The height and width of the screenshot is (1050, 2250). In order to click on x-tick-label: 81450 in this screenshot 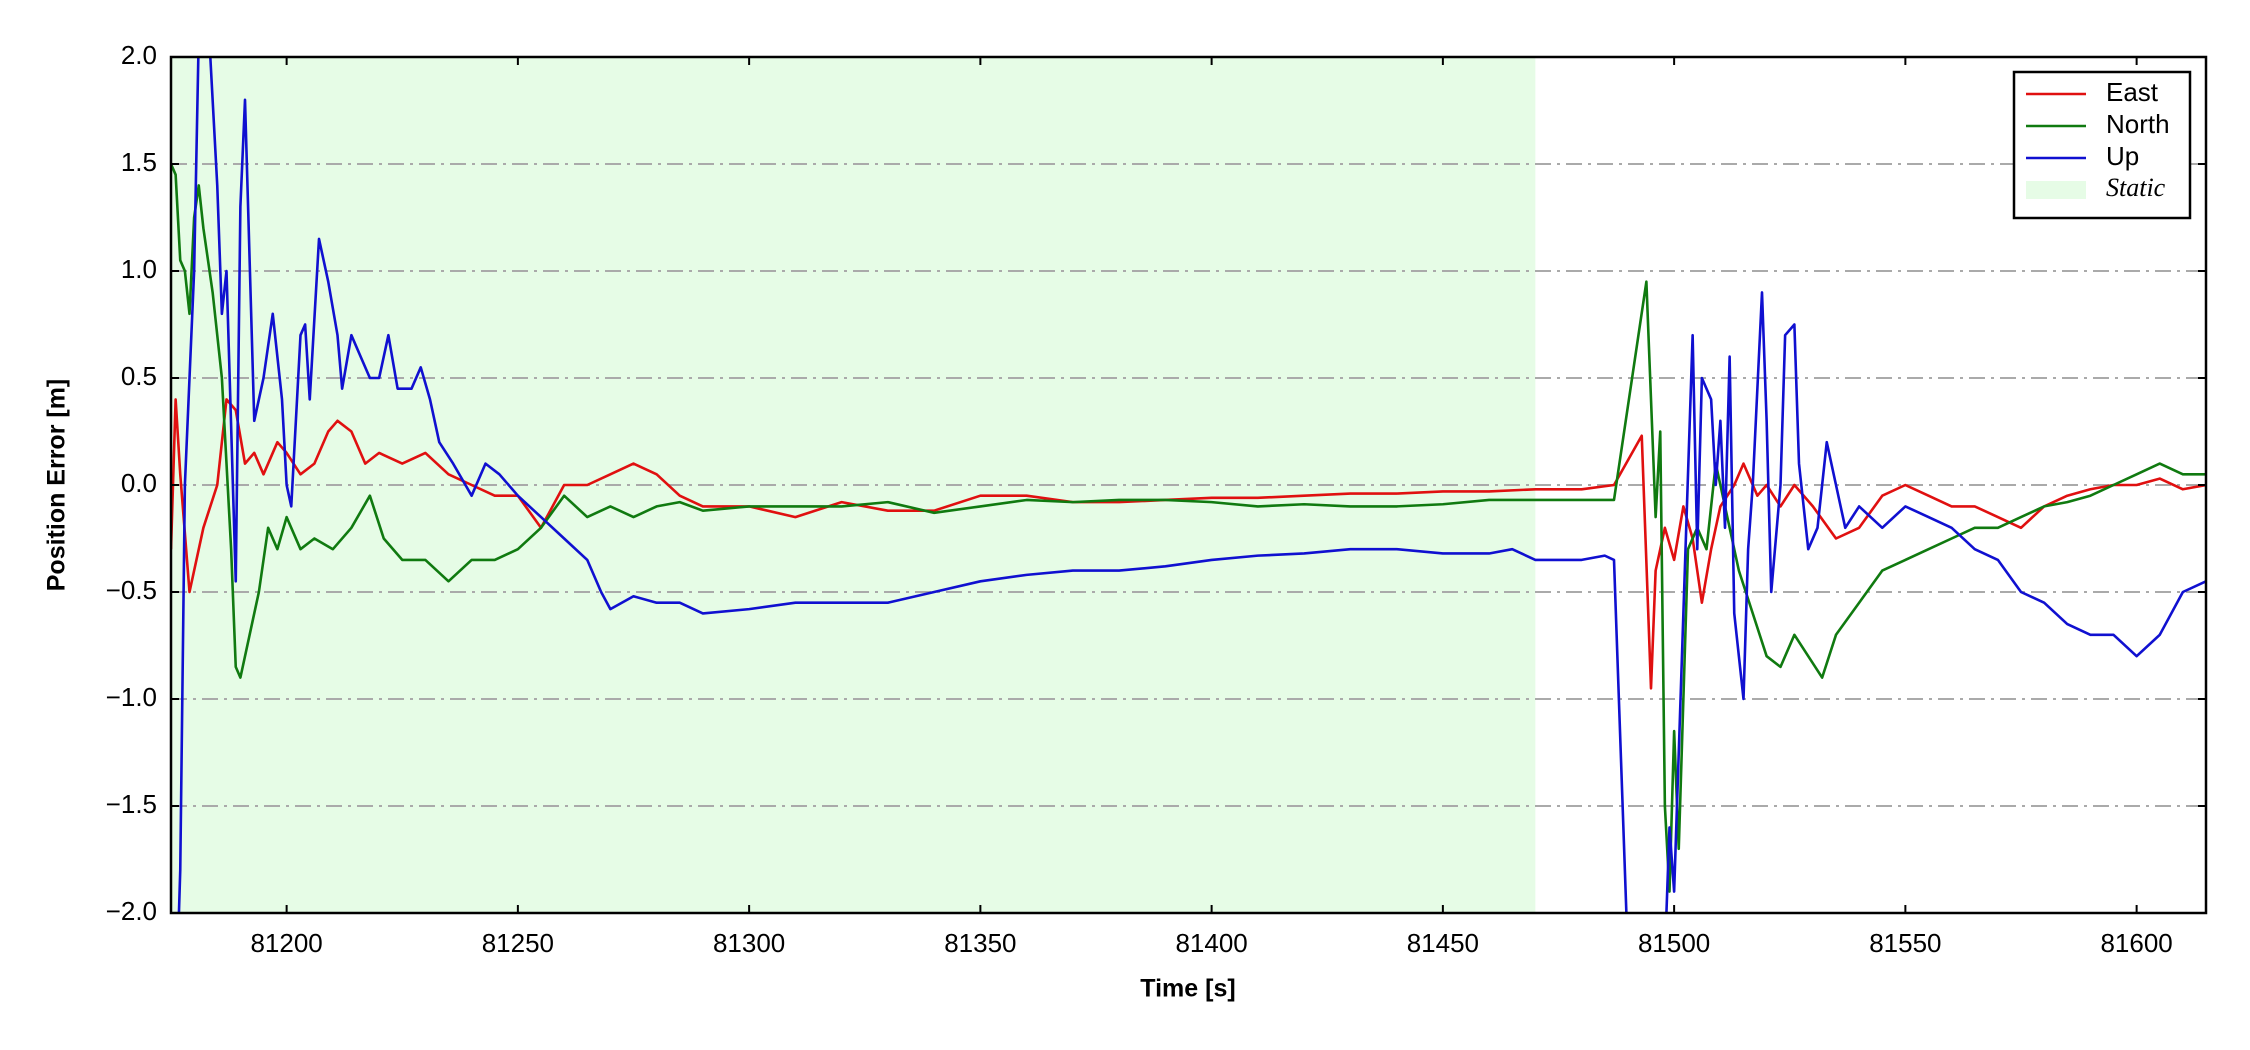, I will do `click(1443, 943)`.